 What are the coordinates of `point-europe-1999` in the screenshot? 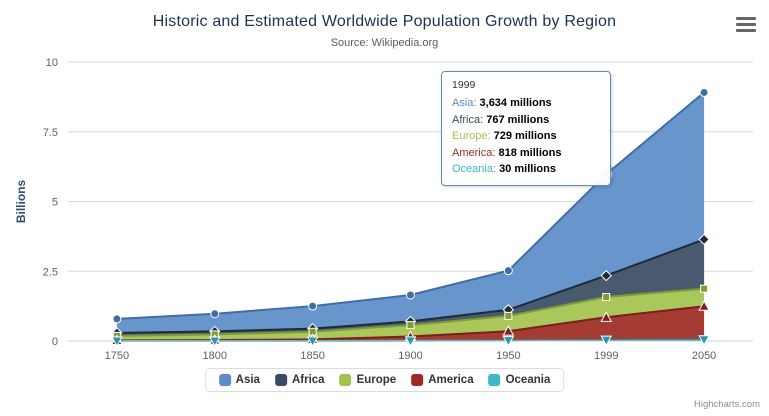 It's located at (606, 297).